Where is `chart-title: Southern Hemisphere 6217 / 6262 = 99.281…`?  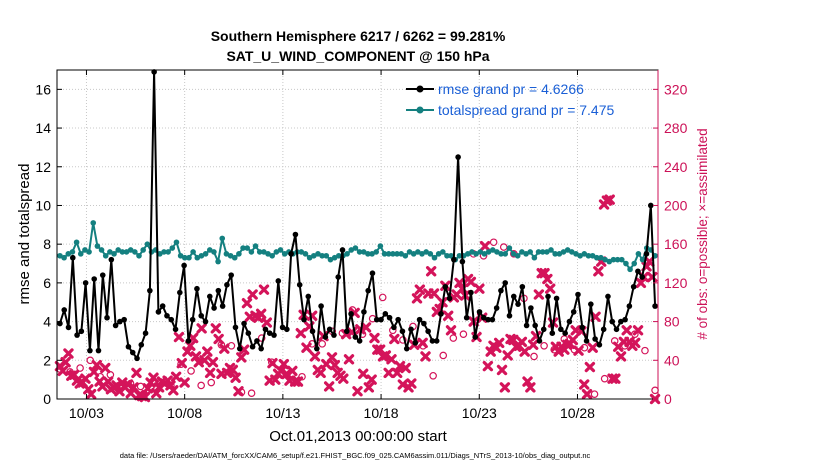 chart-title: Southern Hemisphere 6217 / 6262 = 99.281… is located at coordinates (358, 36).